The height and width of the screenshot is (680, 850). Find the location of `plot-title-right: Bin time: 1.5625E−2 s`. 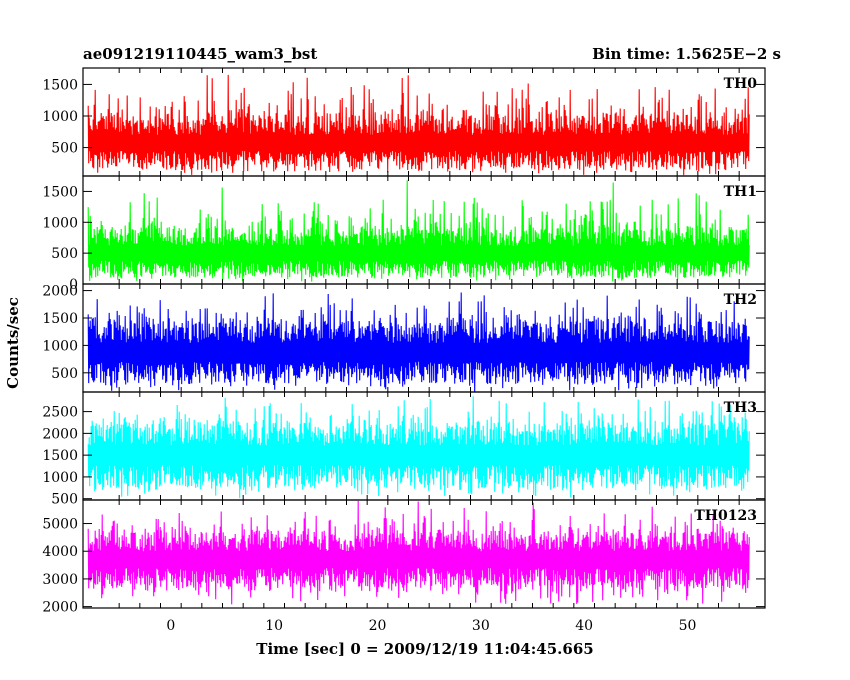

plot-title-right: Bin time: 1.5625E−2 s is located at coordinates (686, 54).